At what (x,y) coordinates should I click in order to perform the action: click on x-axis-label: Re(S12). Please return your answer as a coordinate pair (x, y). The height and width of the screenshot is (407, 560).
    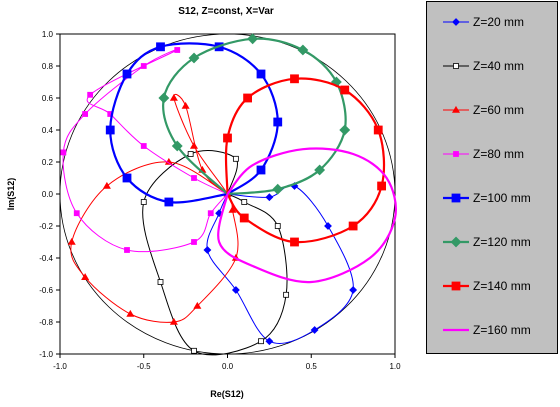
    Looking at the image, I should click on (227, 394).